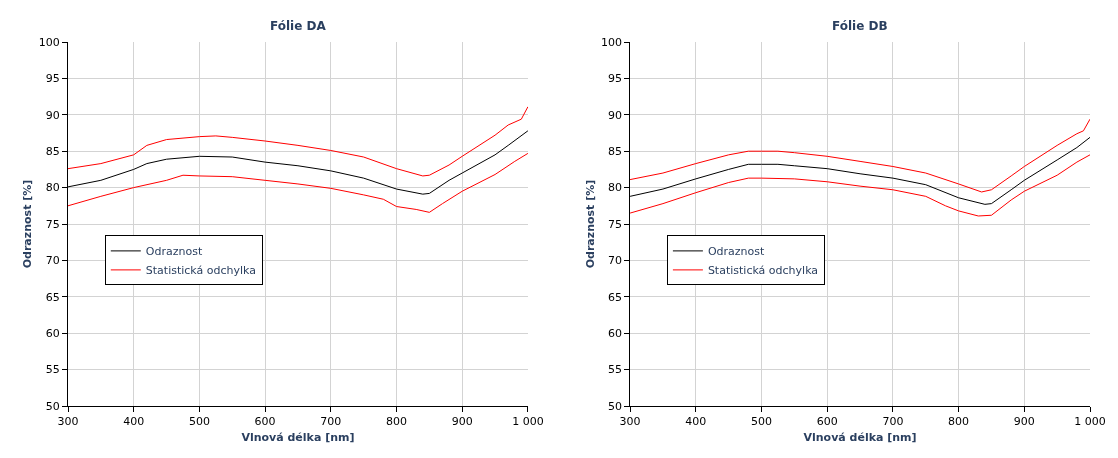 This screenshot has height=458, width=1118. I want to click on chart-title: Fólie DA, so click(298, 26).